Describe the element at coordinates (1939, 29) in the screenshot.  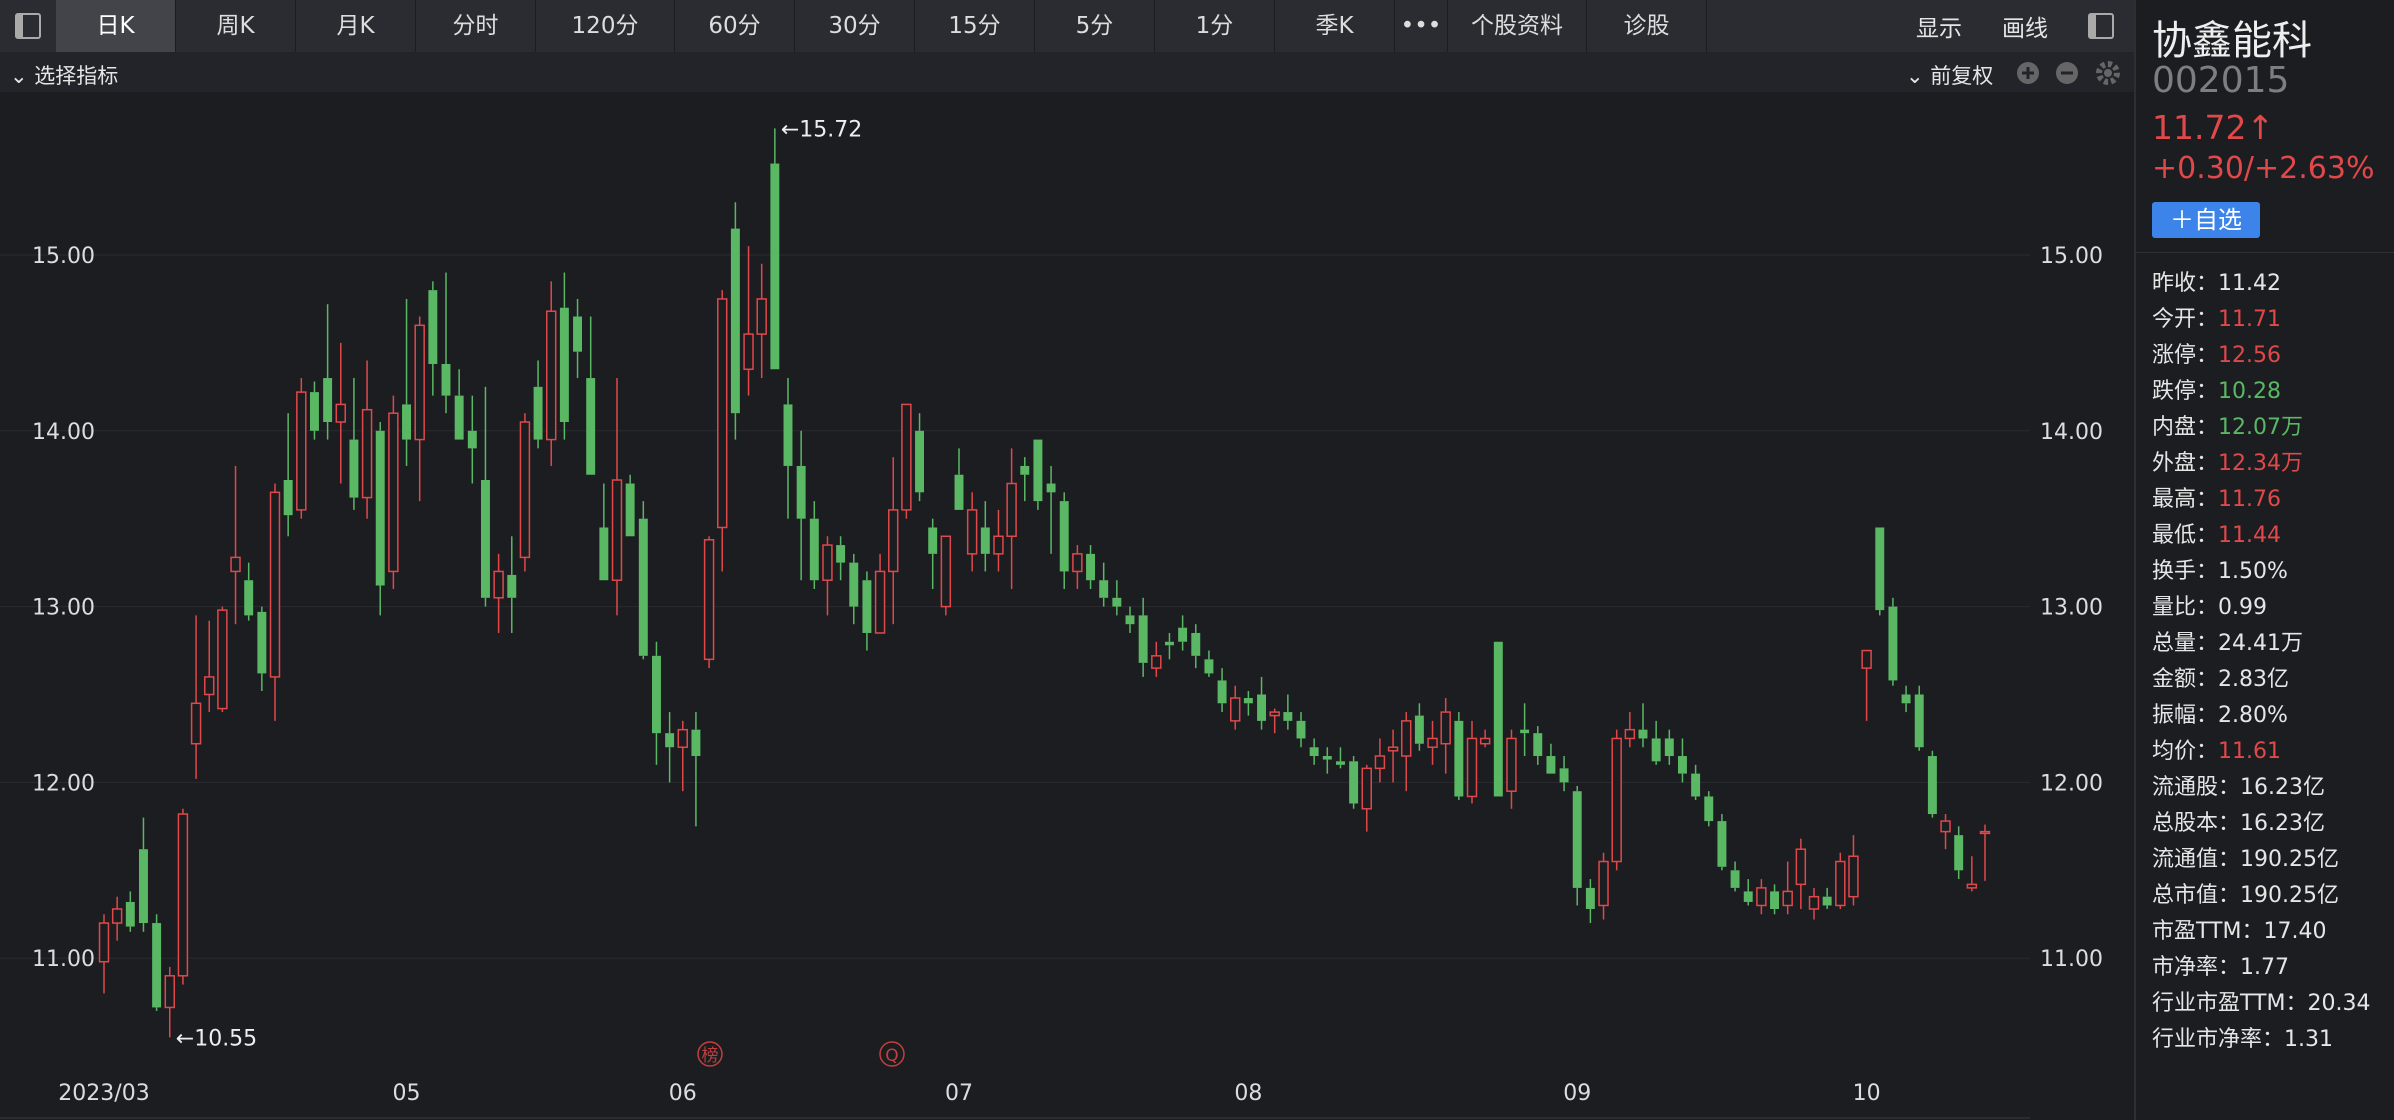
I see `tool-button: 显示` at that location.